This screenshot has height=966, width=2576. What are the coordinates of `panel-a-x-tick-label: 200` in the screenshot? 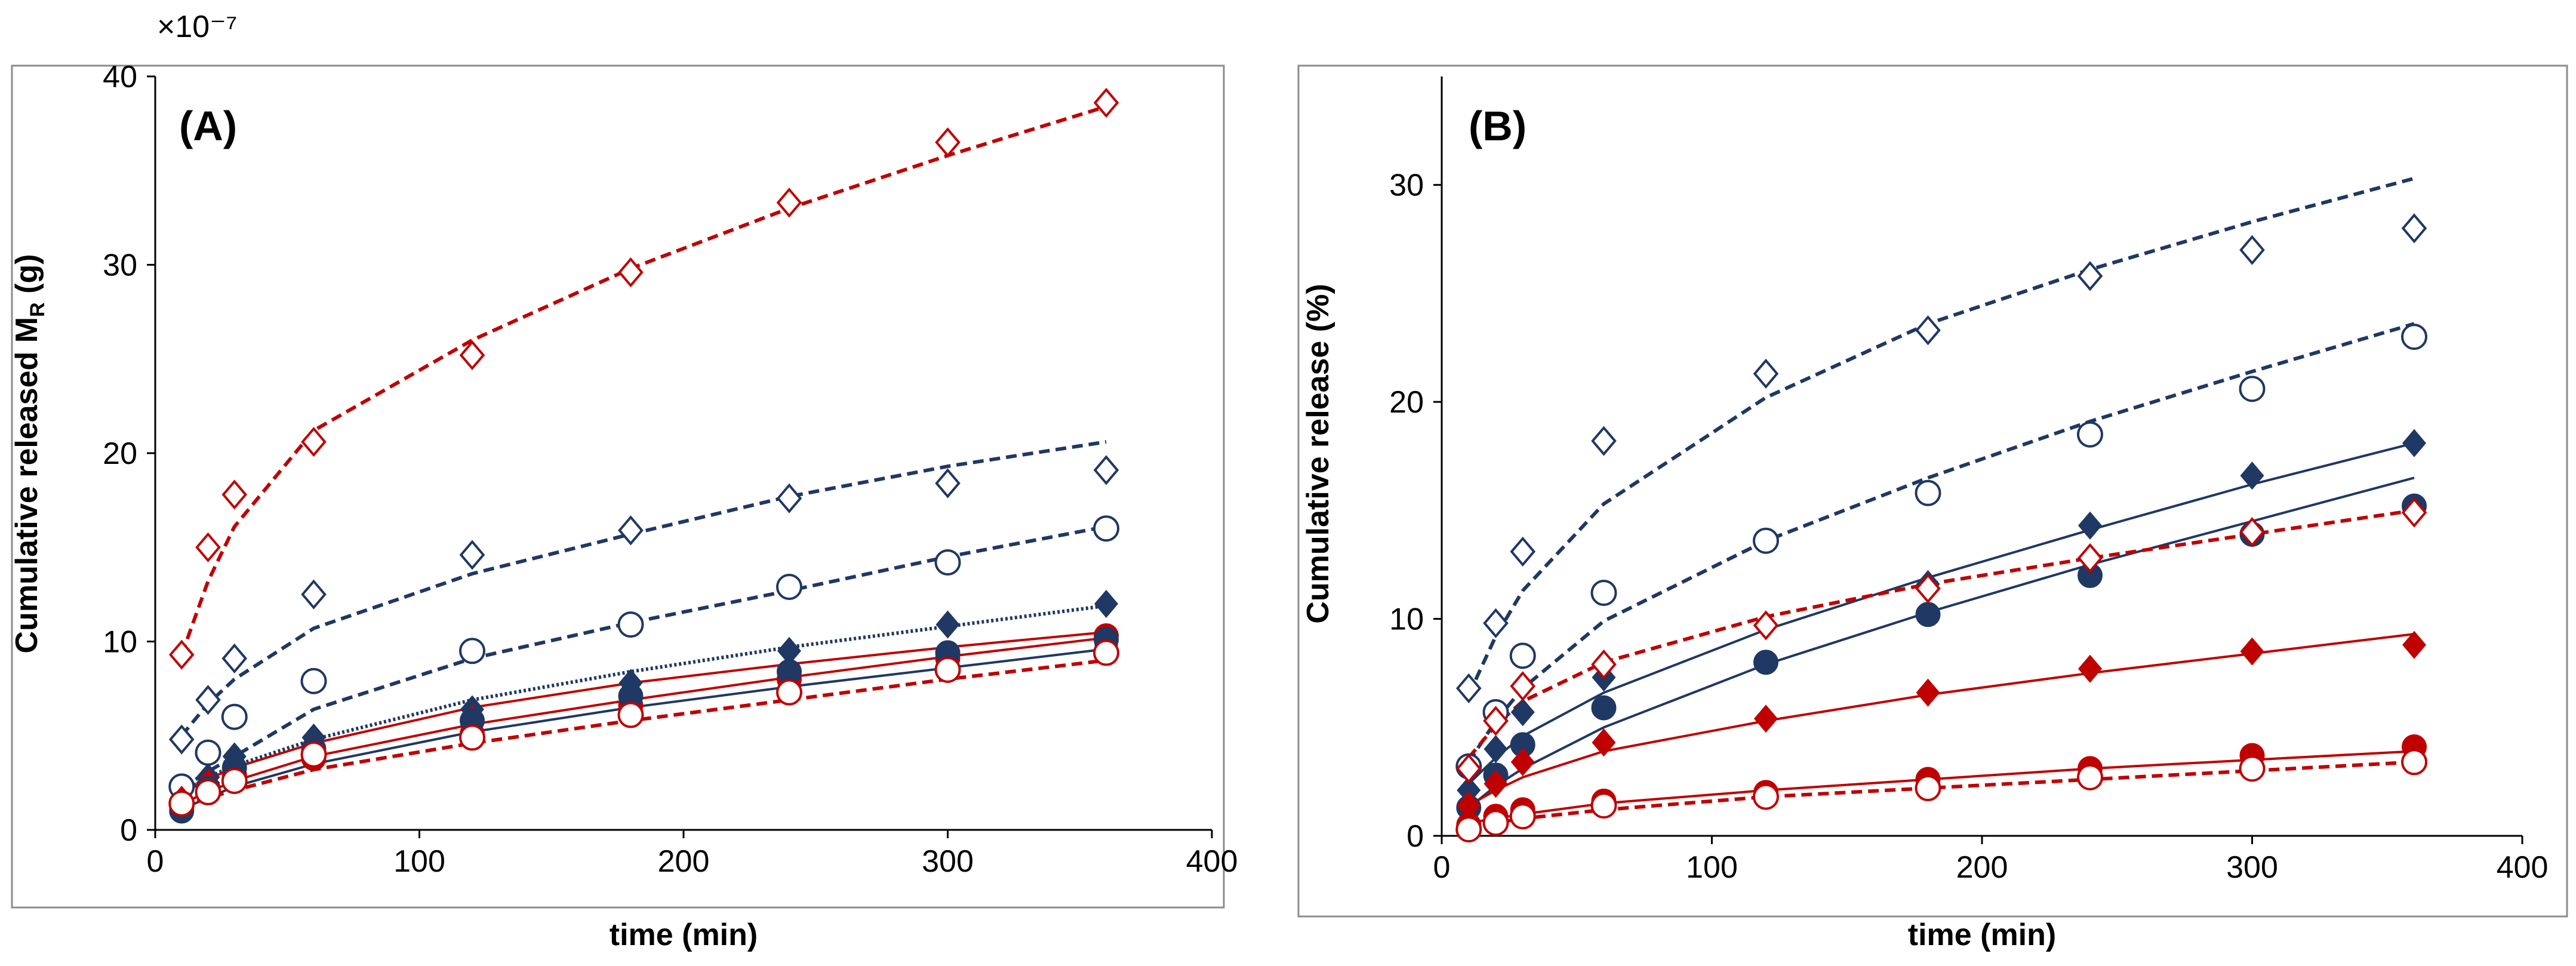 It's located at (684, 861).